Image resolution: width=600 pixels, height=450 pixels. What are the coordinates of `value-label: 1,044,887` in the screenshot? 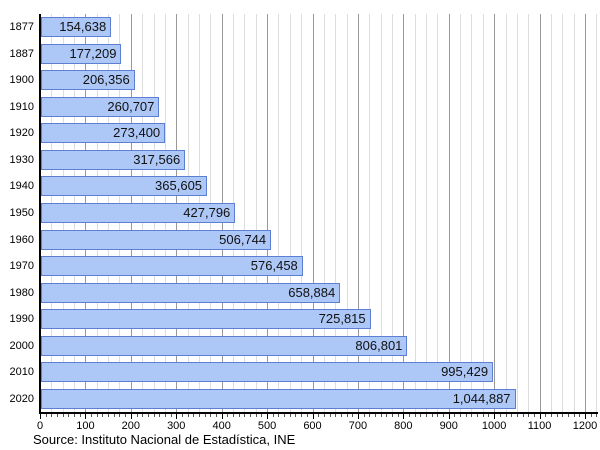 It's located at (481, 398).